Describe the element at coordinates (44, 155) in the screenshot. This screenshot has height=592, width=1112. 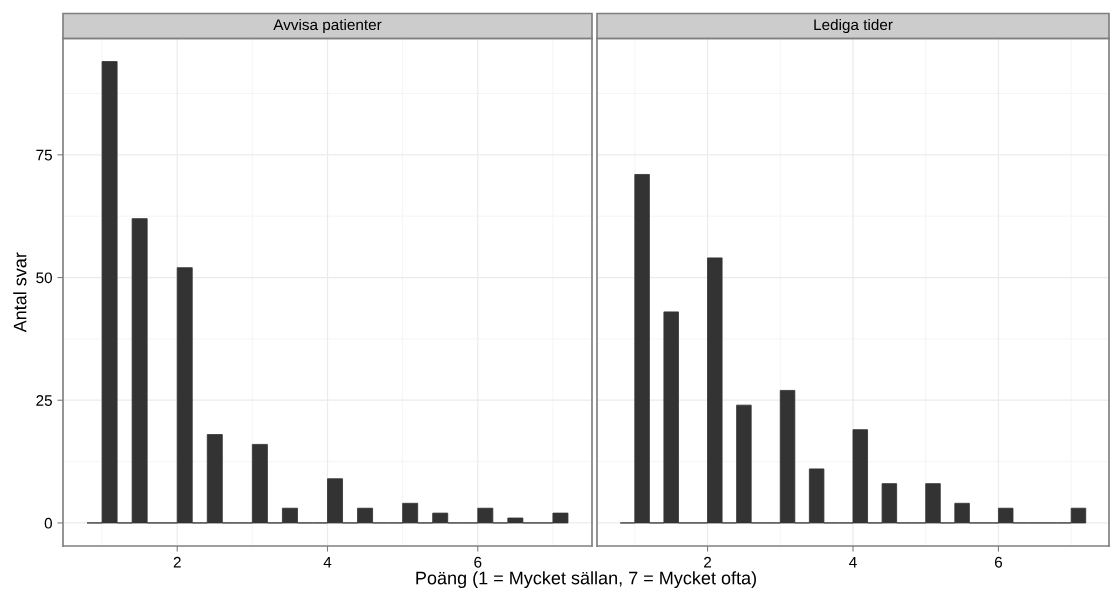
I see `y-tick-label: 75` at that location.